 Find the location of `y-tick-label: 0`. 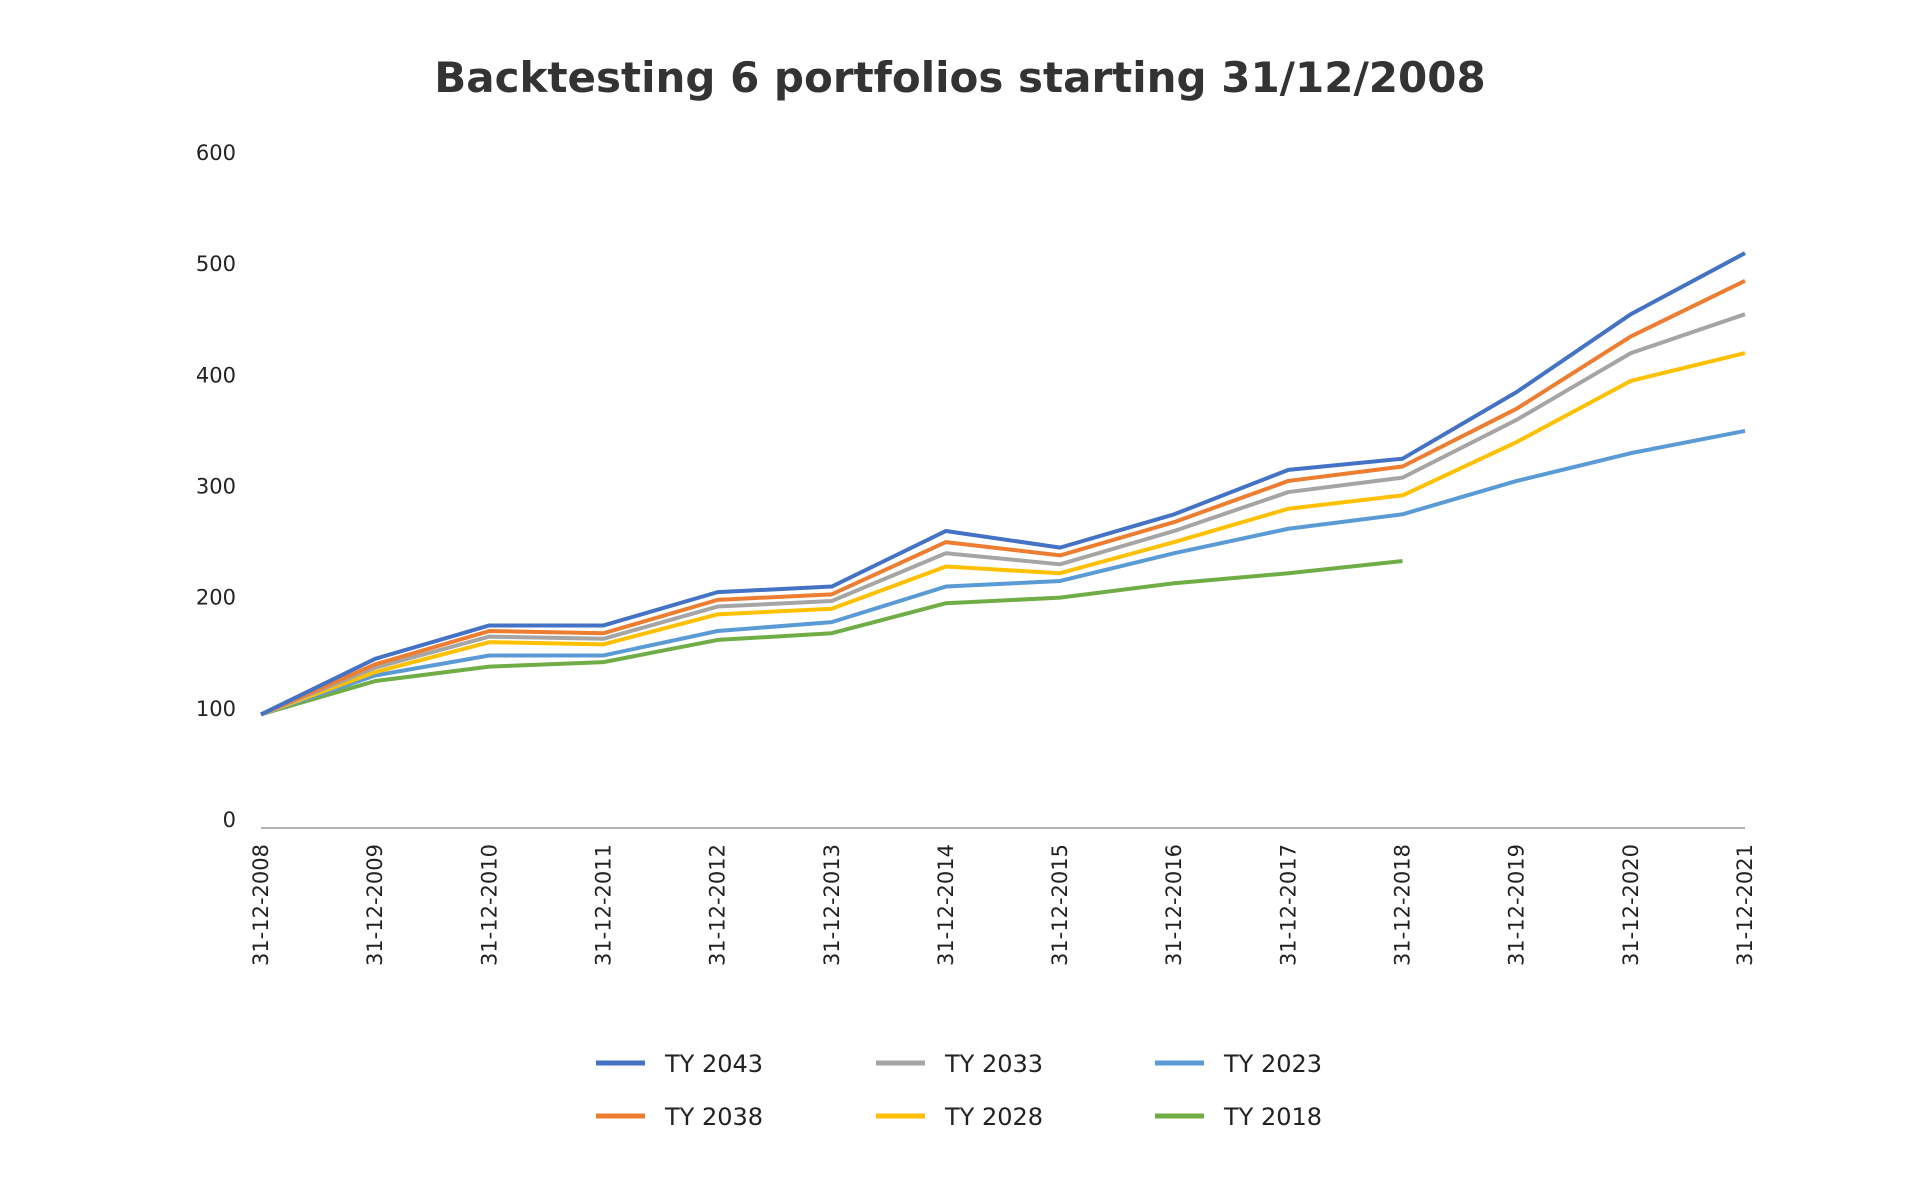

y-tick-label: 0 is located at coordinates (229, 820).